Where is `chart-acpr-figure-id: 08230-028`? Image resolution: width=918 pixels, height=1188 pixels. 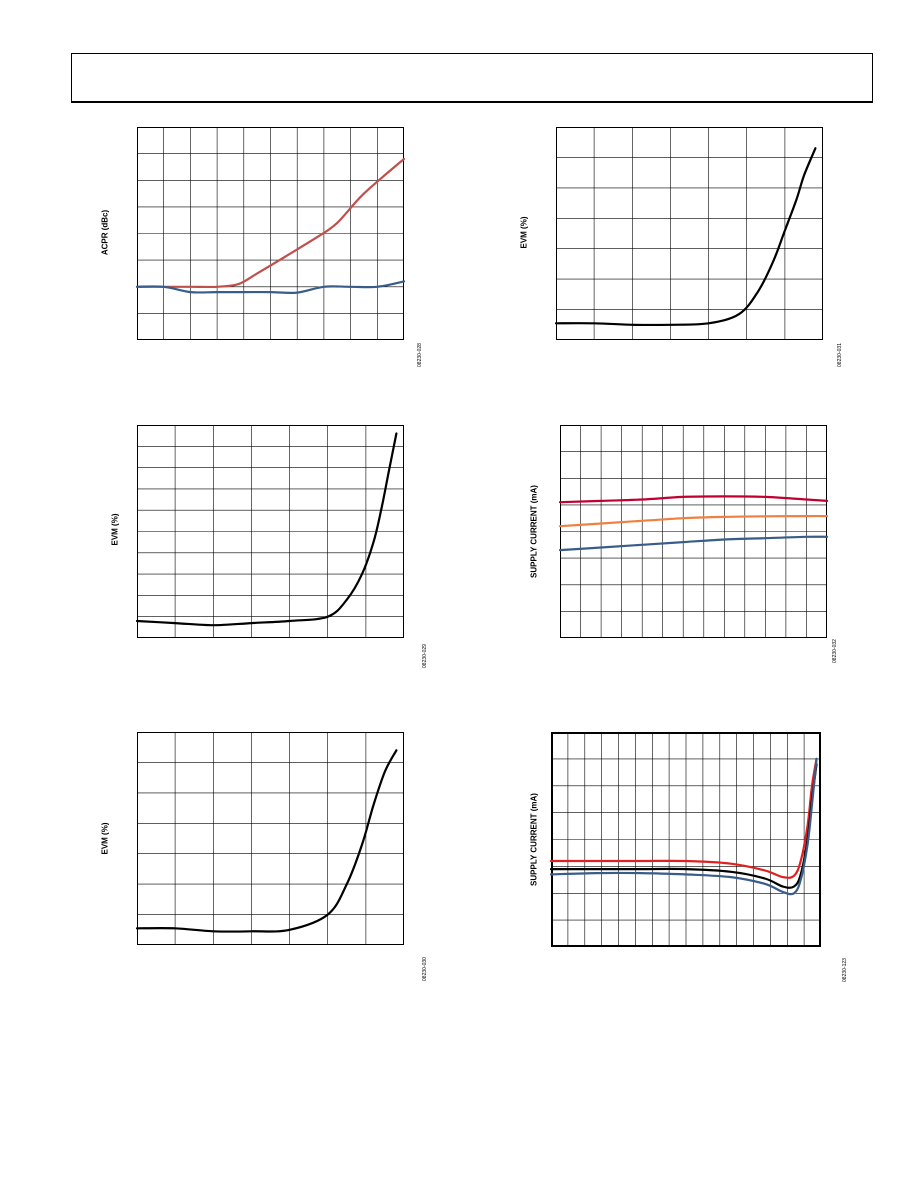 chart-acpr-figure-id: 08230-028 is located at coordinates (420, 355).